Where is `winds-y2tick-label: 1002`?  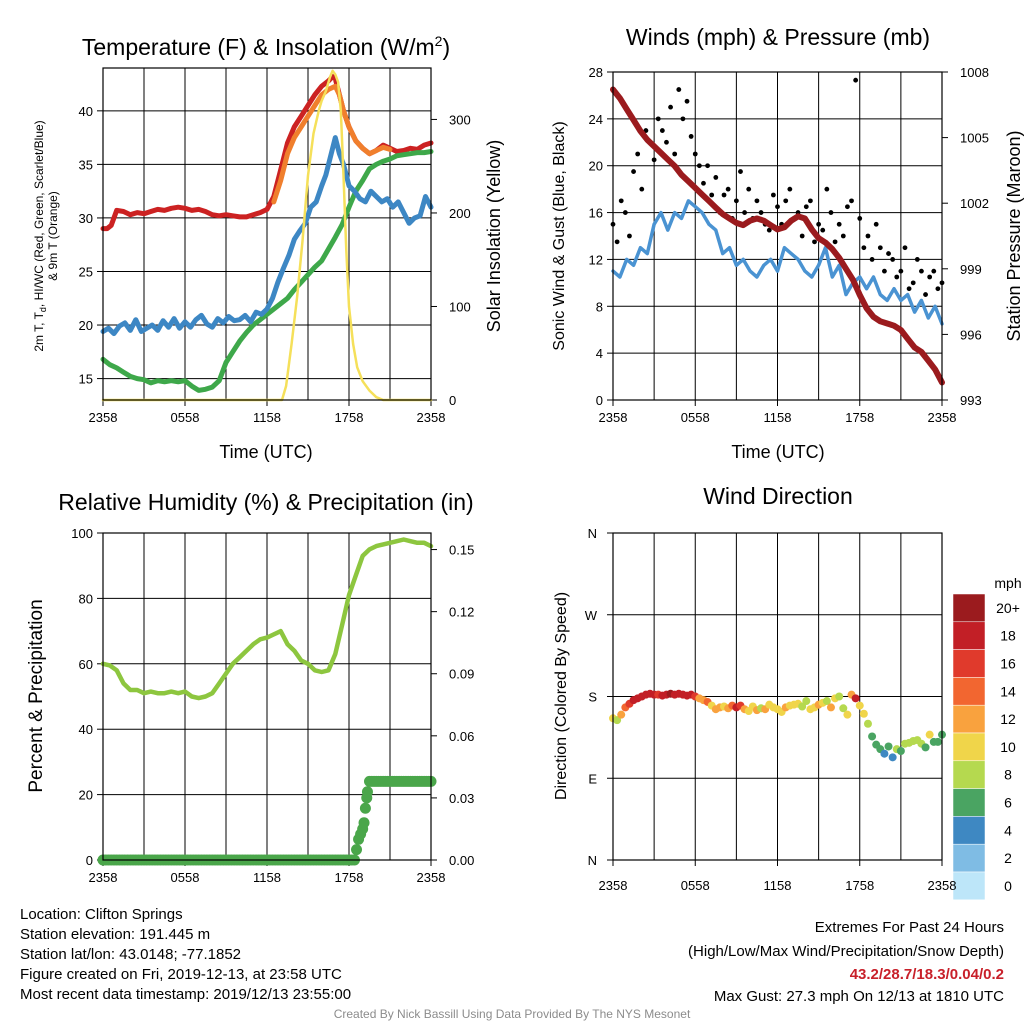
winds-y2tick-label: 1002 is located at coordinates (974, 203).